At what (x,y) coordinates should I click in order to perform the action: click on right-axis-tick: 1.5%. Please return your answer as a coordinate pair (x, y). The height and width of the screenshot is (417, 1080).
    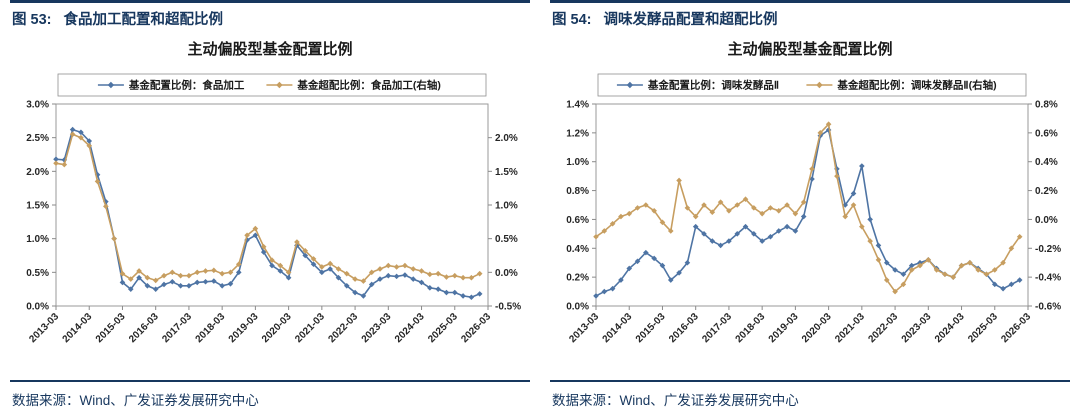
    Looking at the image, I should click on (506, 172).